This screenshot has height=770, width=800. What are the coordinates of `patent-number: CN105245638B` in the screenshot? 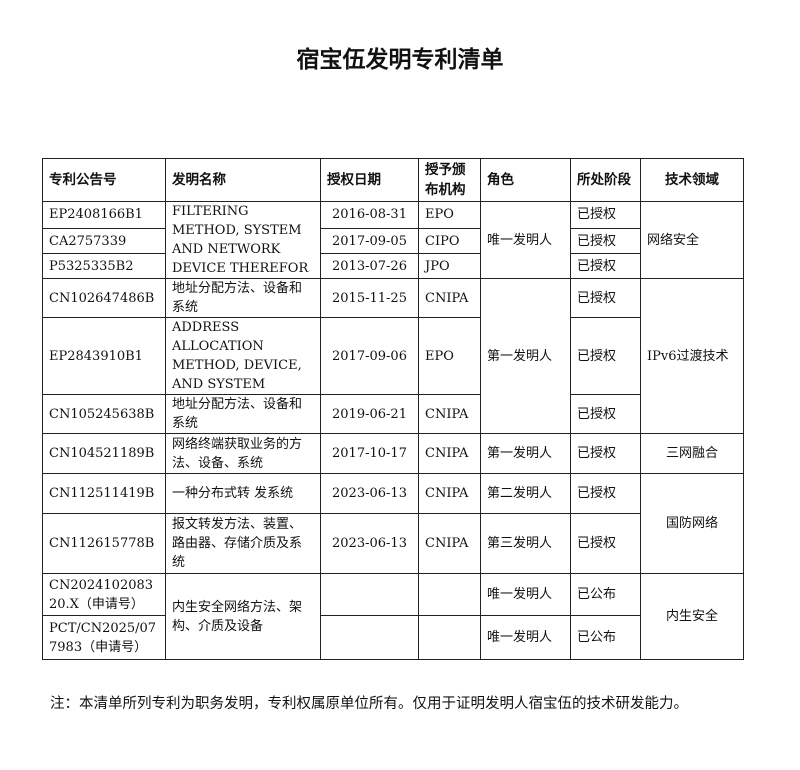 It's located at (104, 414).